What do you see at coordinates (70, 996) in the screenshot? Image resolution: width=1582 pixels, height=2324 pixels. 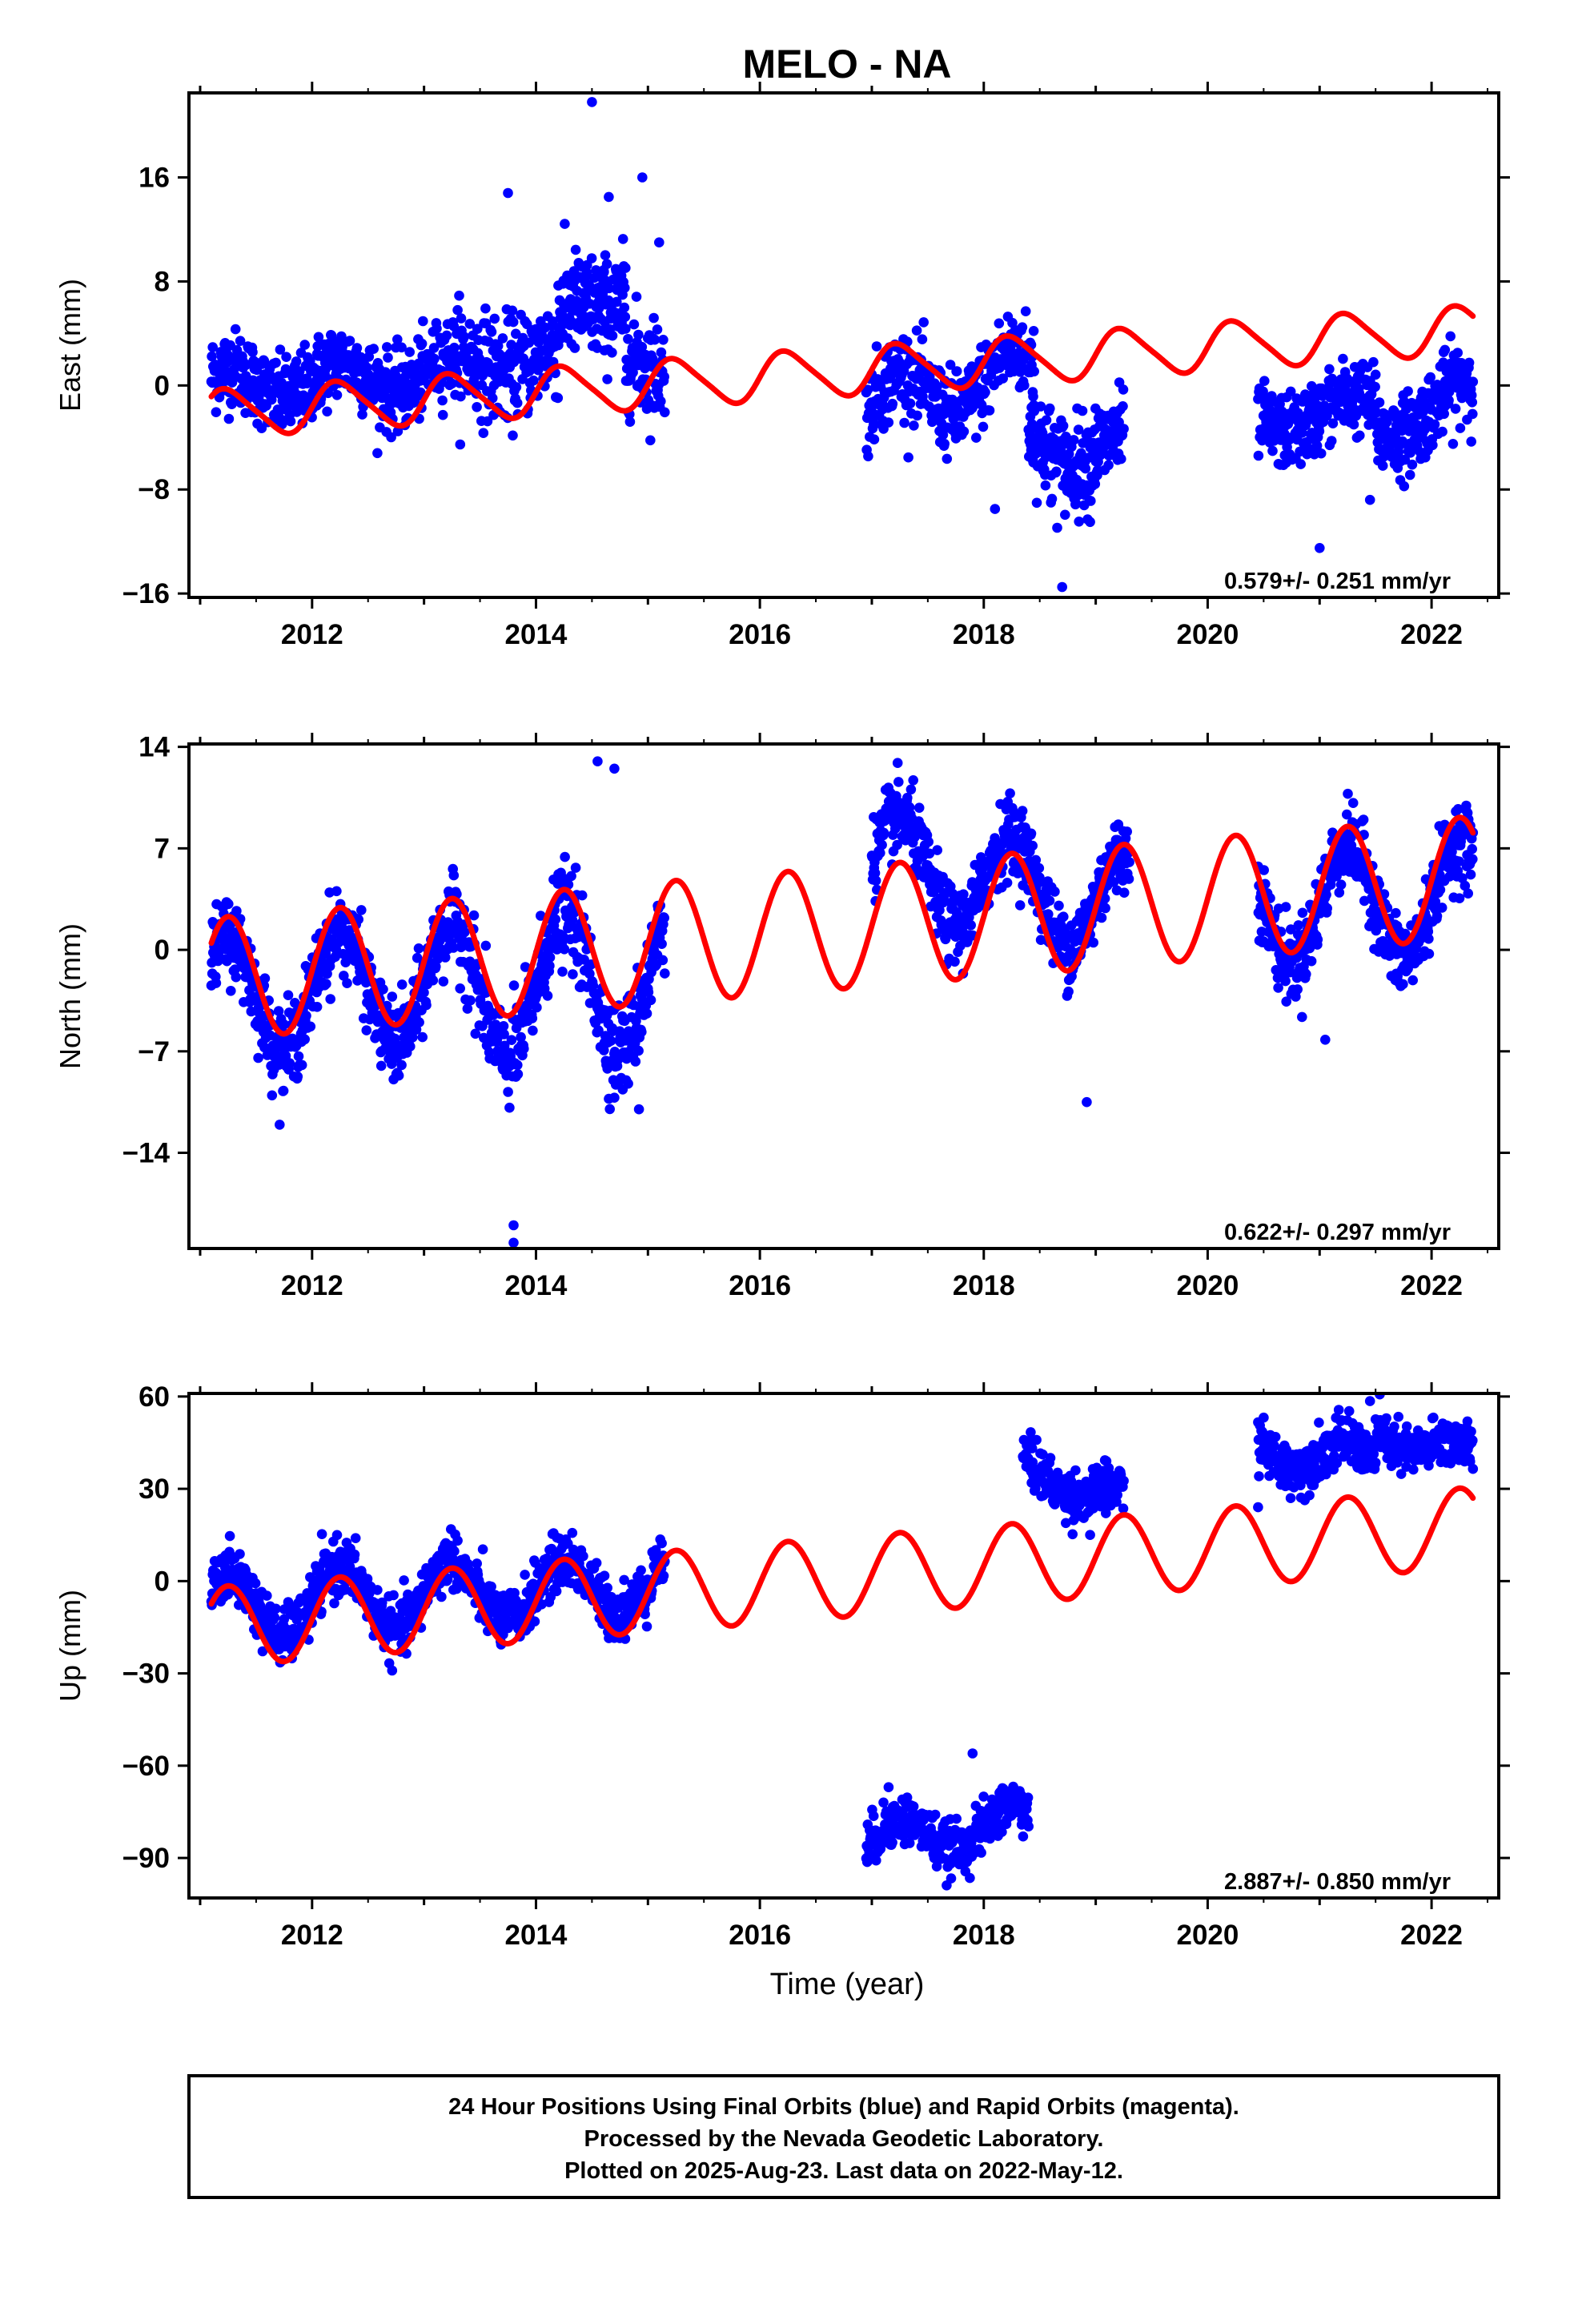 I see `north-y-axis-label: North (mm)` at bounding box center [70, 996].